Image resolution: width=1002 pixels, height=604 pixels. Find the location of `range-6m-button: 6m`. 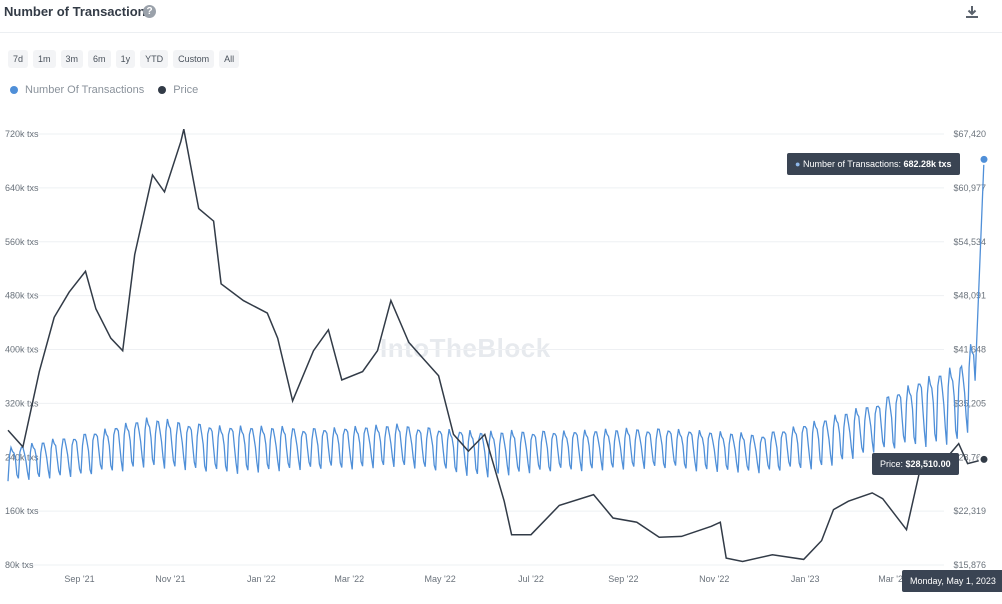

range-6m-button: 6m is located at coordinates (99, 59).